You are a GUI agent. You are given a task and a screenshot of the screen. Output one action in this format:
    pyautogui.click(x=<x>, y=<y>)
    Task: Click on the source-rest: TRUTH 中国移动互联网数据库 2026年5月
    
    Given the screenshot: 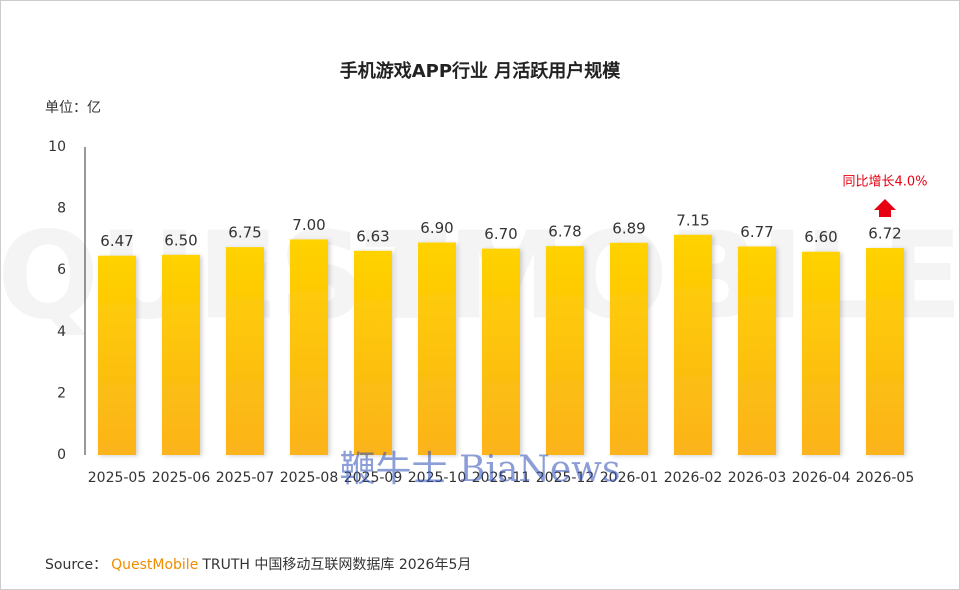 What is the action you would take?
    pyautogui.click(x=336, y=565)
    